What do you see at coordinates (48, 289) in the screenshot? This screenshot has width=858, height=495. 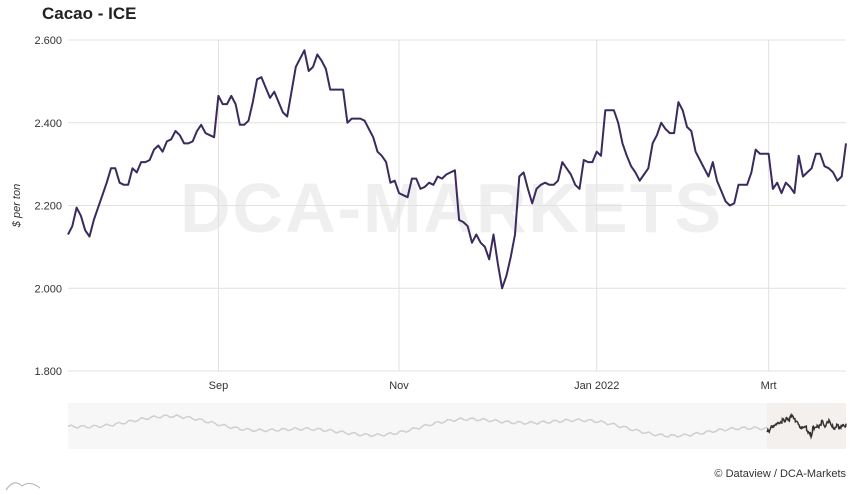 I see `y-tick-label: 2.000` at bounding box center [48, 289].